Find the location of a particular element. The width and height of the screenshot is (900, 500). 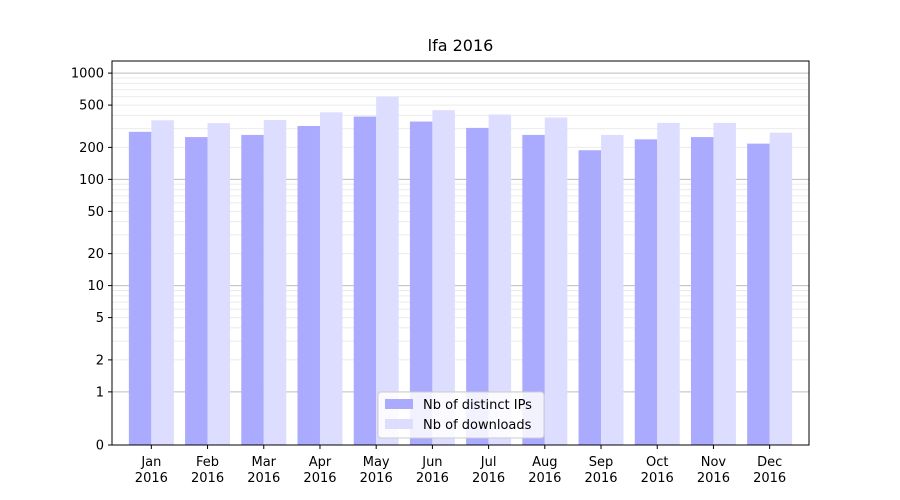

bar-downloads-dec is located at coordinates (781, 288).